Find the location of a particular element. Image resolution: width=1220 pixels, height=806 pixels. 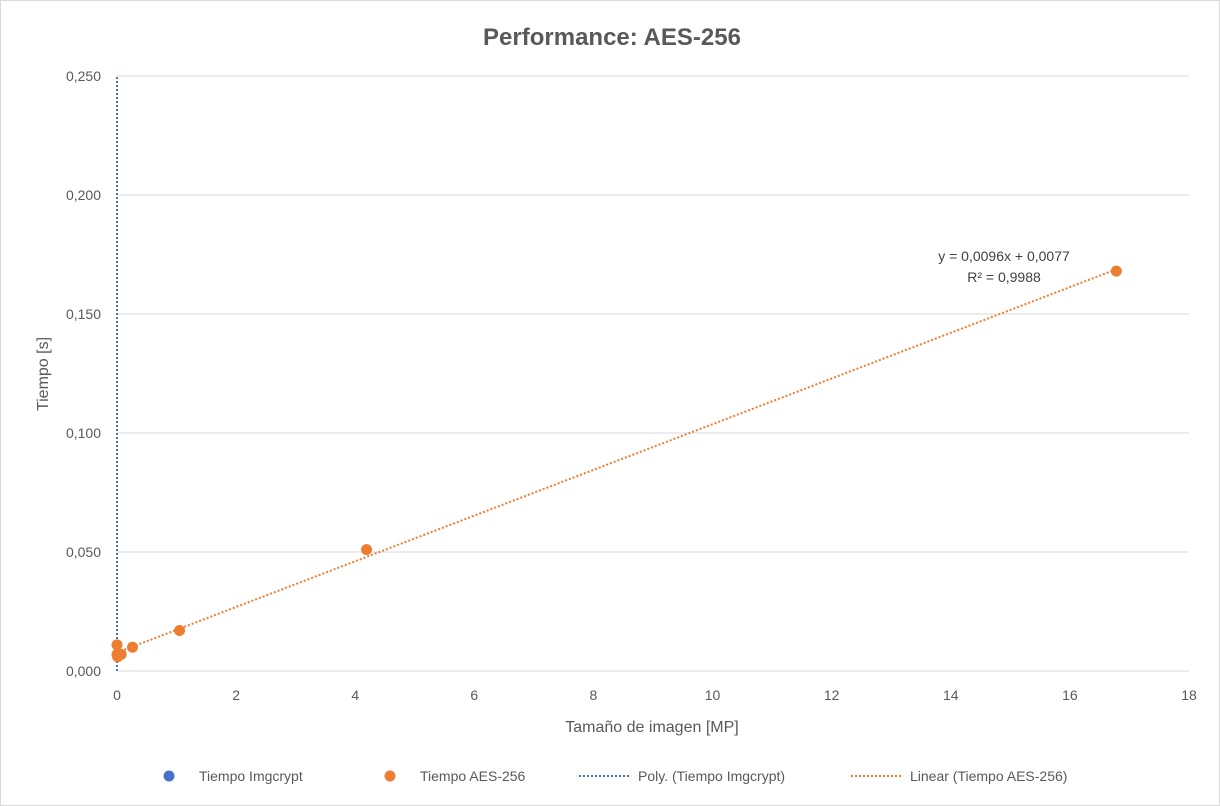

x-tick-label: 0 is located at coordinates (117, 695).